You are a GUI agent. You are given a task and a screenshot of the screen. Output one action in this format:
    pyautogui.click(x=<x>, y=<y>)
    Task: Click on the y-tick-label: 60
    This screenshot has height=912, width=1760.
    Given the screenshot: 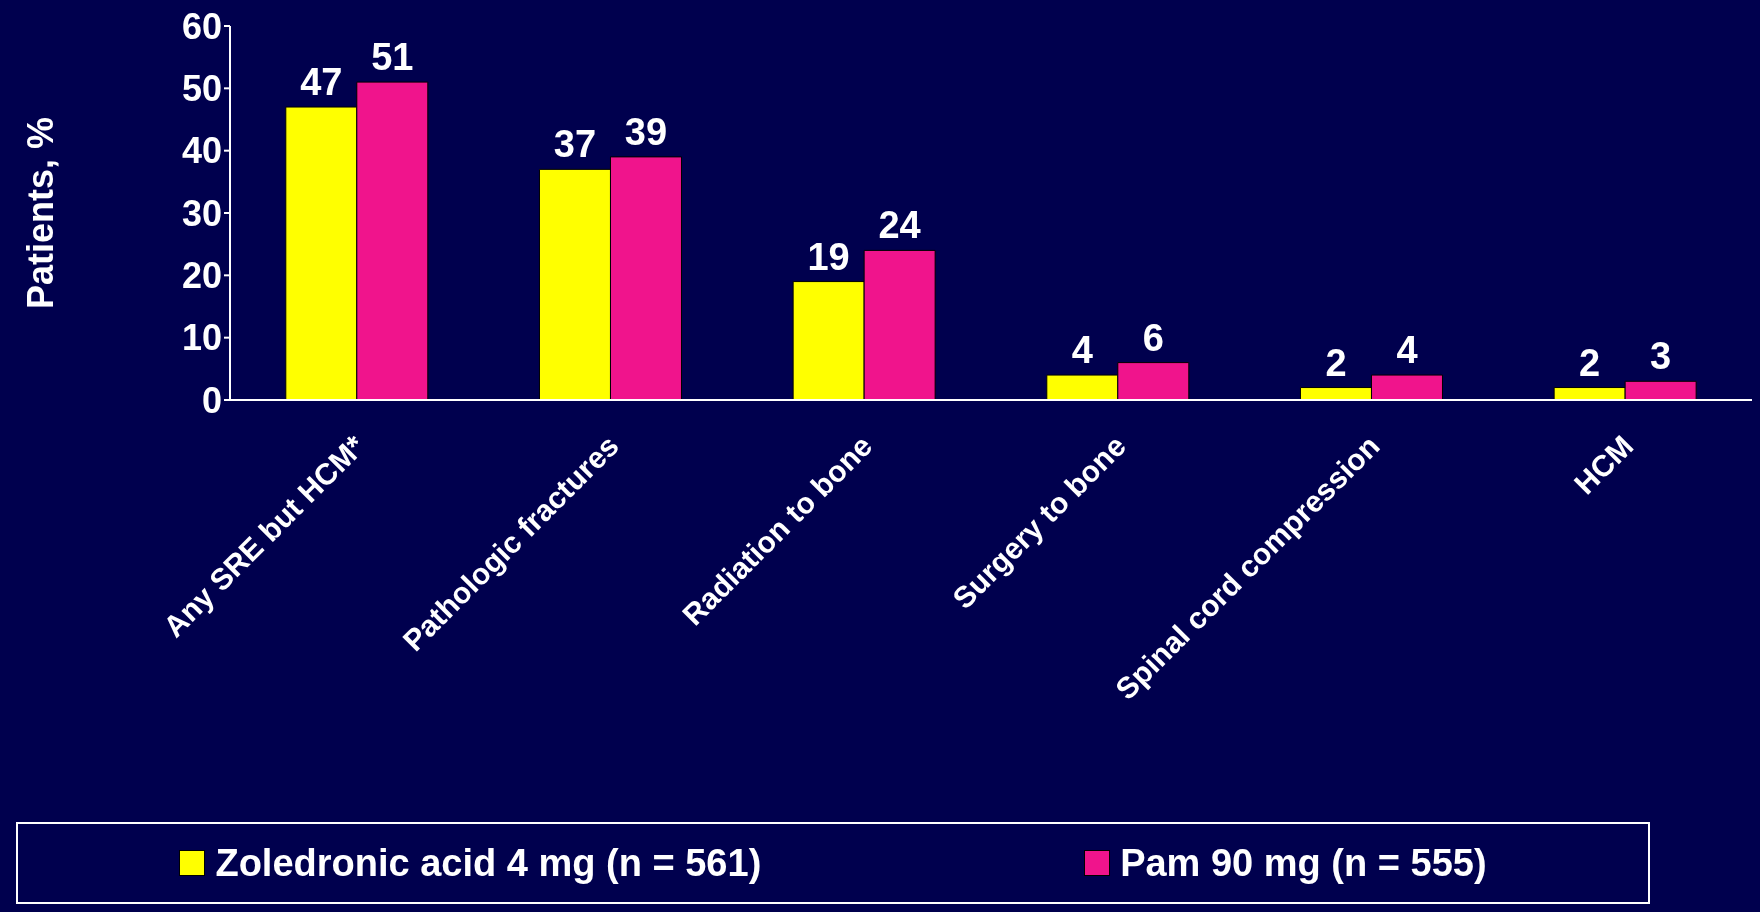 What is the action you would take?
    pyautogui.click(x=201, y=26)
    